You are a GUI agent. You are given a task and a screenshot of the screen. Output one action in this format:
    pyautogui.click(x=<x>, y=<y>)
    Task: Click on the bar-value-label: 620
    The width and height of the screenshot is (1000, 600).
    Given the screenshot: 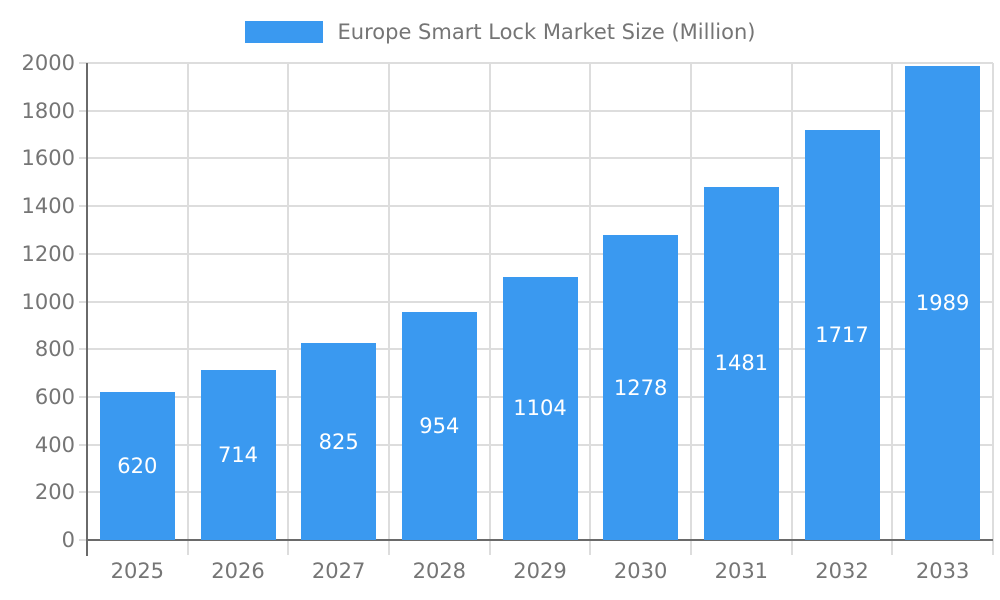 What is the action you would take?
    pyautogui.click(x=137, y=466)
    